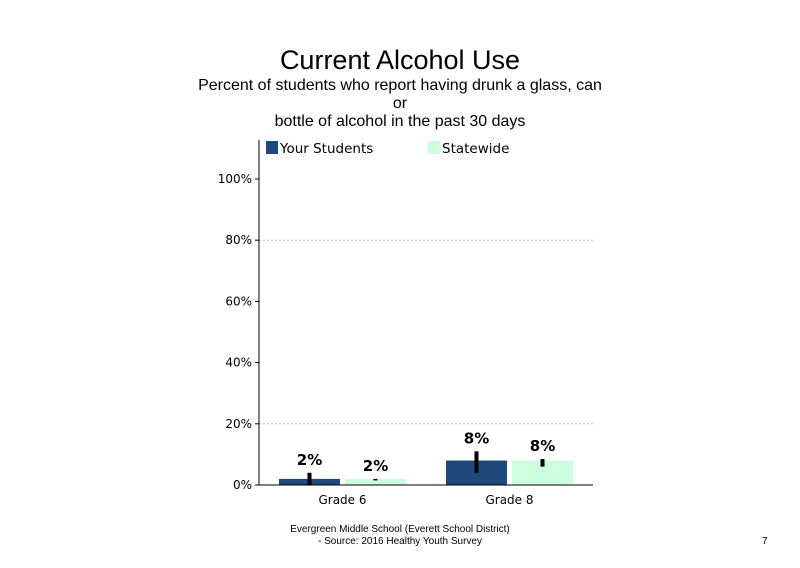  What do you see at coordinates (238, 240) in the screenshot?
I see `y-tick-label: 80%` at bounding box center [238, 240].